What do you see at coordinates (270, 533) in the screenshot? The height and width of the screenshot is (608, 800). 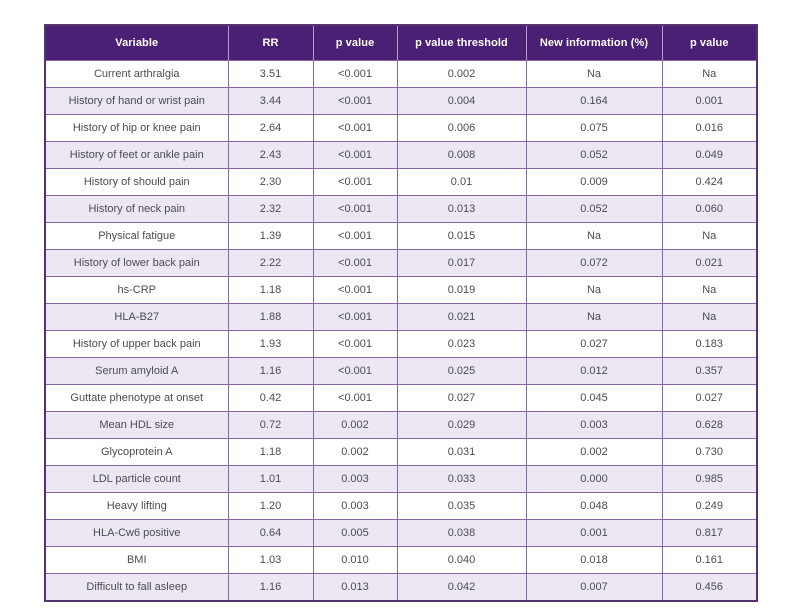 I see `value-cell: 0.64` at bounding box center [270, 533].